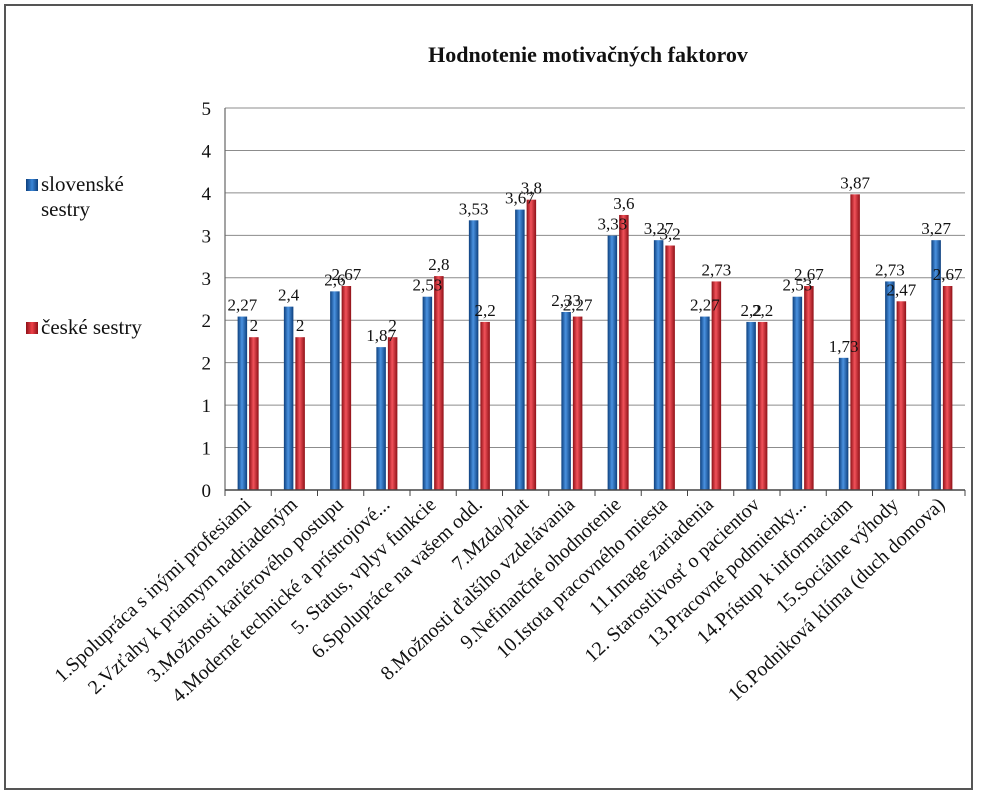 The width and height of the screenshot is (983, 800). Describe the element at coordinates (520, 198) in the screenshot. I see `data-label-slovak: 3,67` at that location.